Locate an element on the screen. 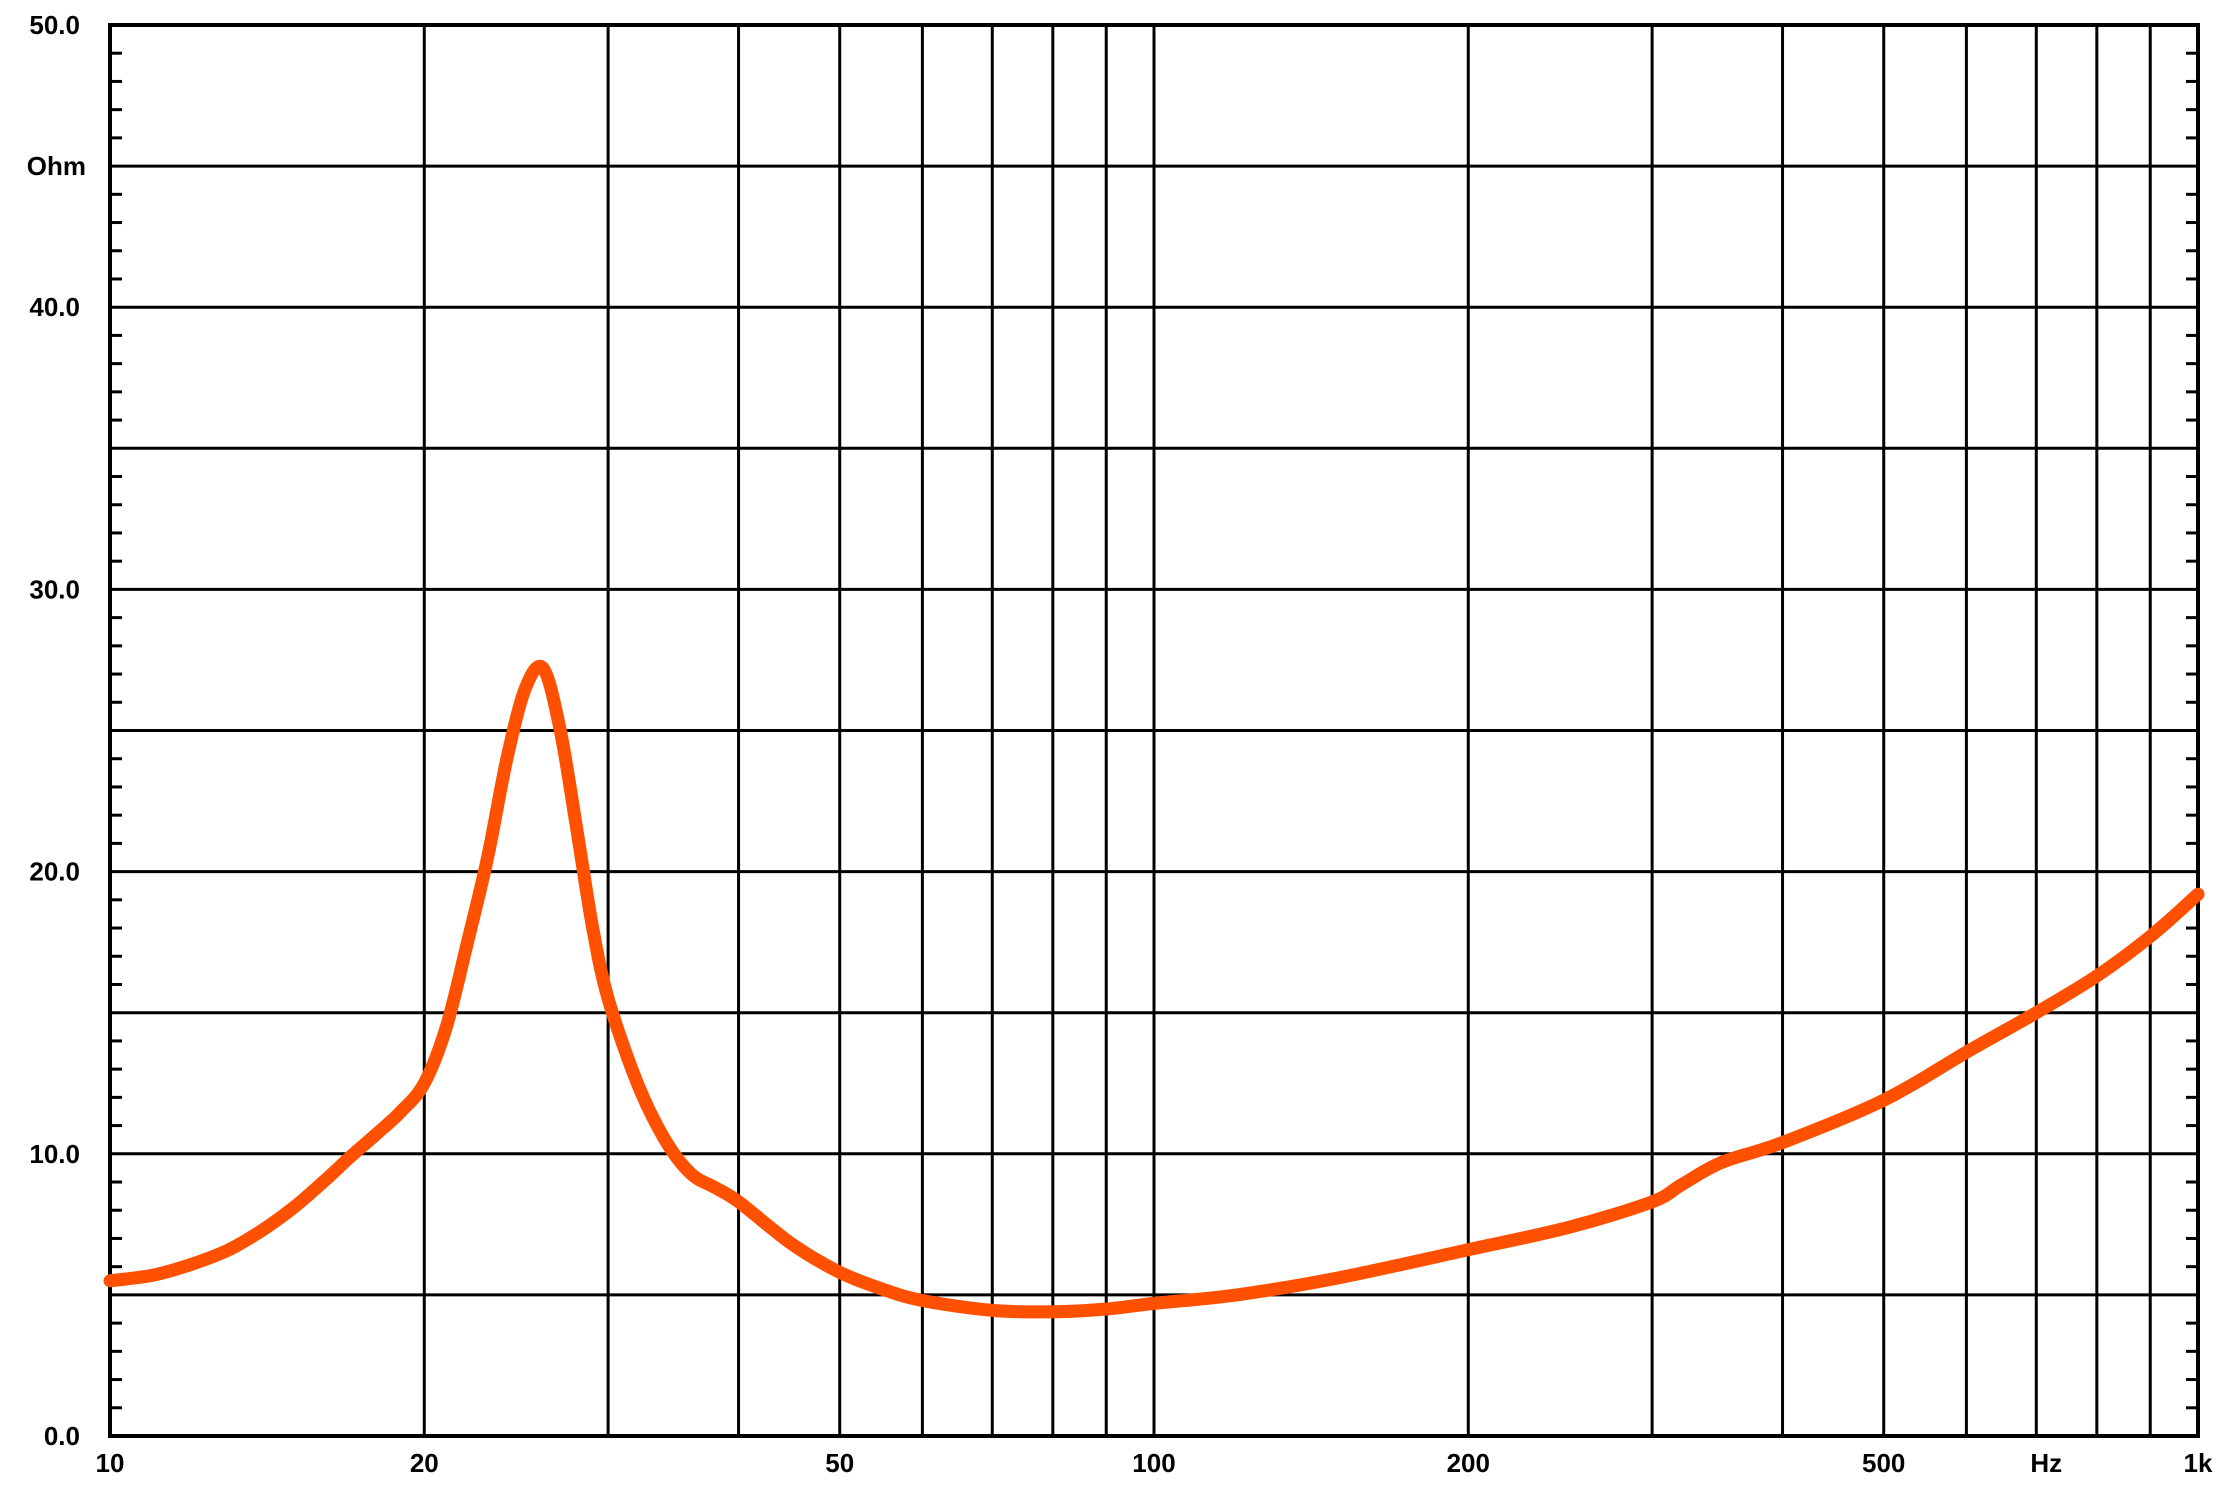 This screenshot has width=2239, height=1490. x-axis-unit-label: Hz is located at coordinates (2046, 1463).